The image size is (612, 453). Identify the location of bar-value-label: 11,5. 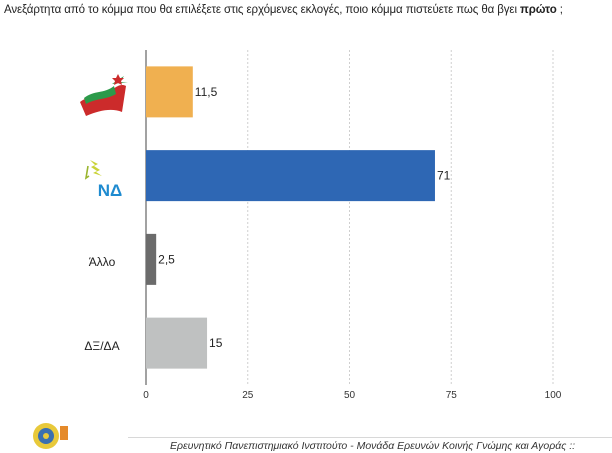
(206, 92).